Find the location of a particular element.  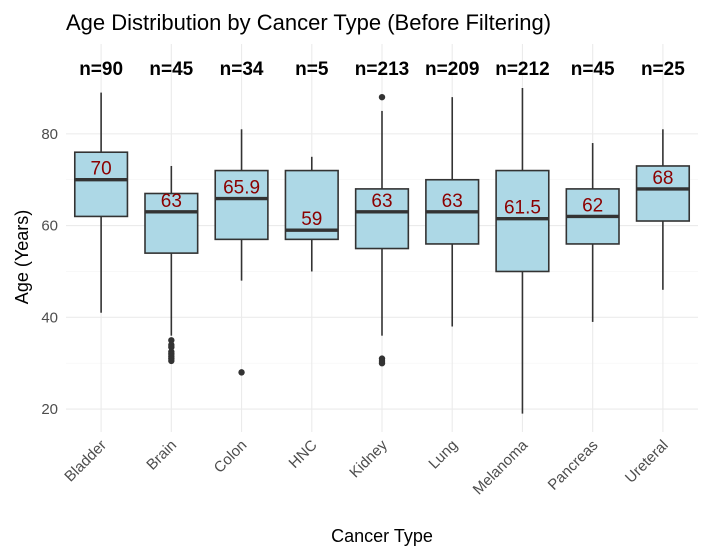

n-label: n=5 is located at coordinates (312, 69).